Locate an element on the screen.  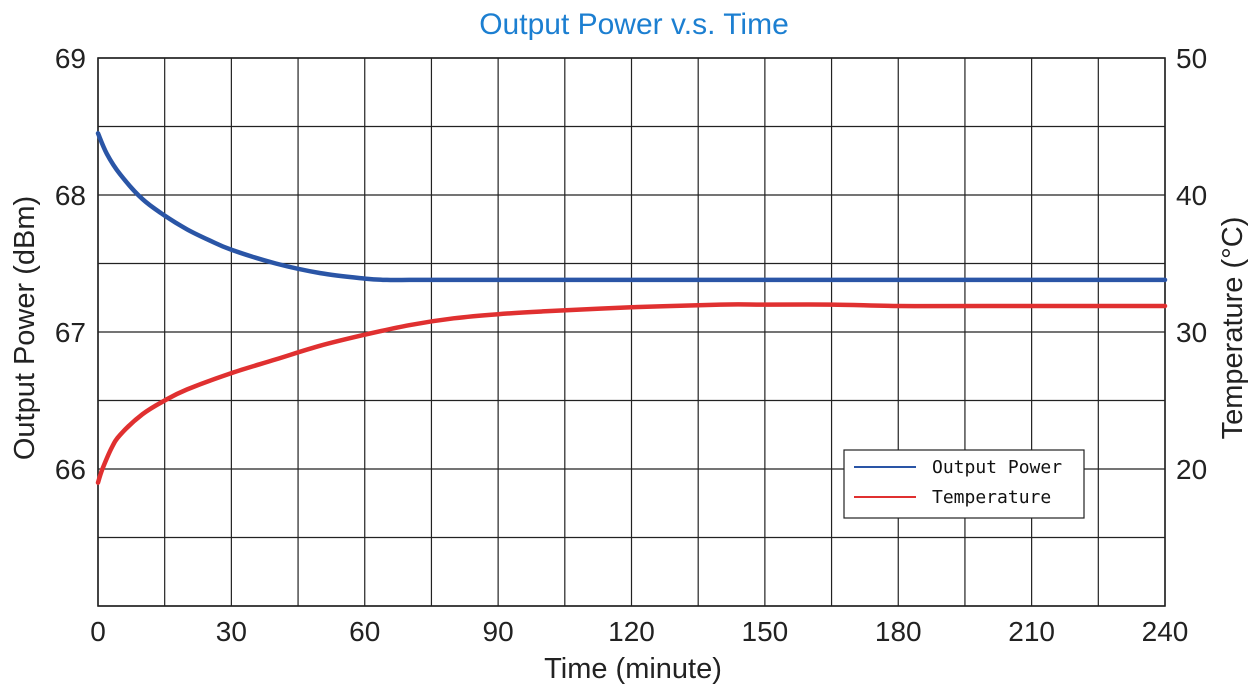
legend-label-output-power: Output Power is located at coordinates (997, 467).